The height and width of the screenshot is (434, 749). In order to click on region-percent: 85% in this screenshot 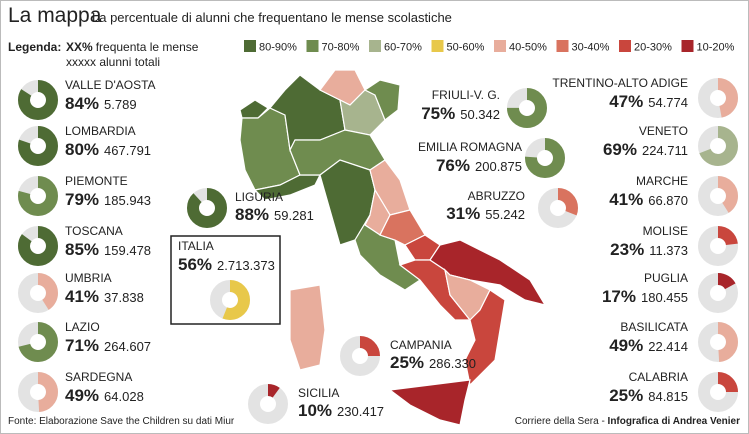, I will do `click(82, 249)`.